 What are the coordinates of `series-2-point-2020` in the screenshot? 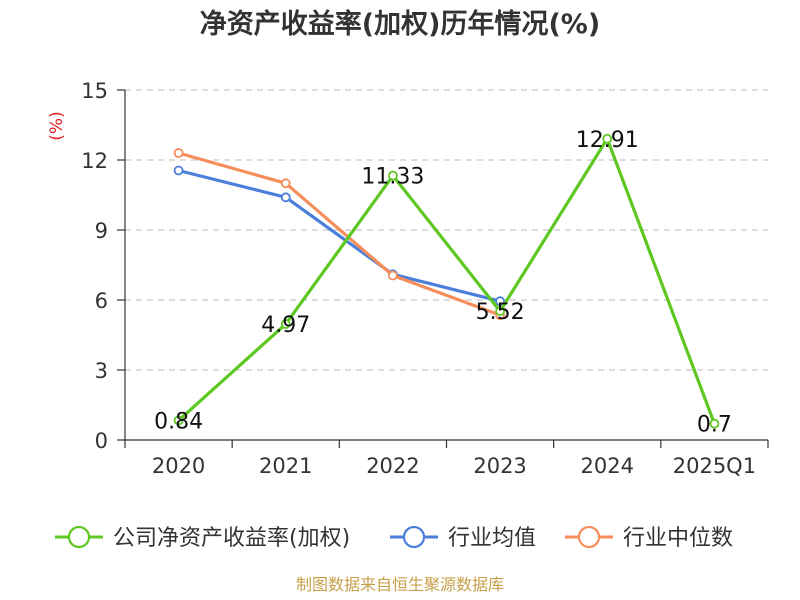 It's located at (178, 153).